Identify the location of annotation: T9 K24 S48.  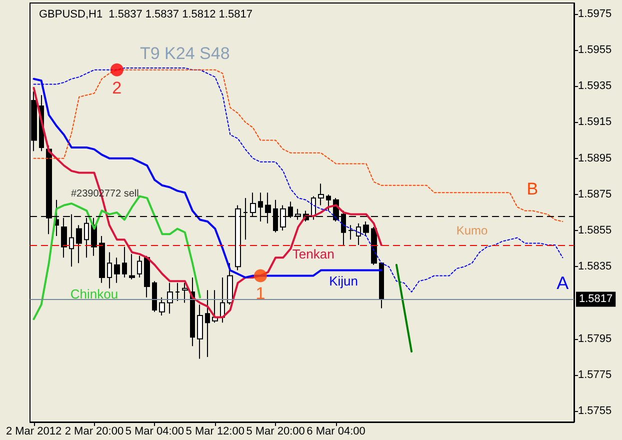
(185, 54).